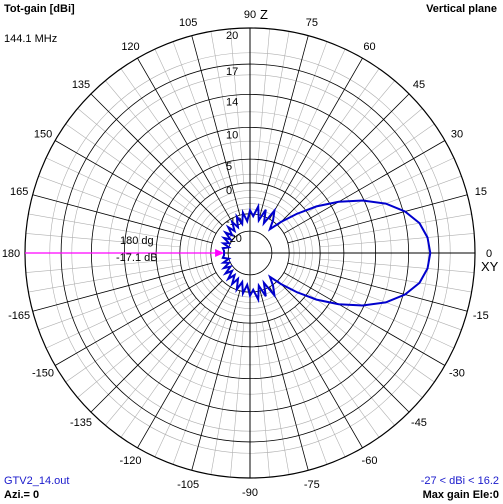 The image size is (503, 504). Describe the element at coordinates (137, 241) in the screenshot. I see `cursor-angle-label: 180 dg` at that location.